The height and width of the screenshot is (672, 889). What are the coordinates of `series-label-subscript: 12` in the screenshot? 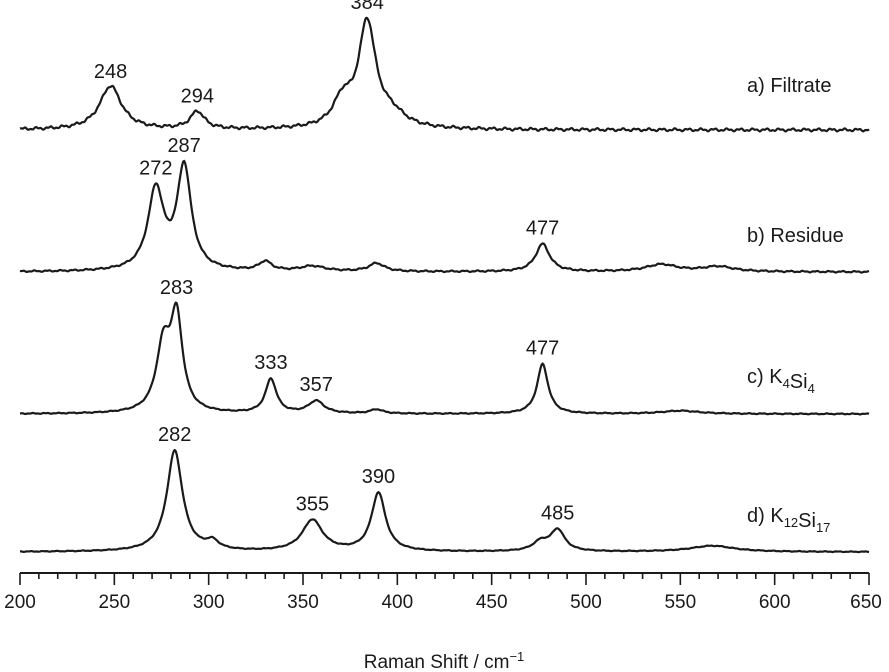 It's located at (791, 522).